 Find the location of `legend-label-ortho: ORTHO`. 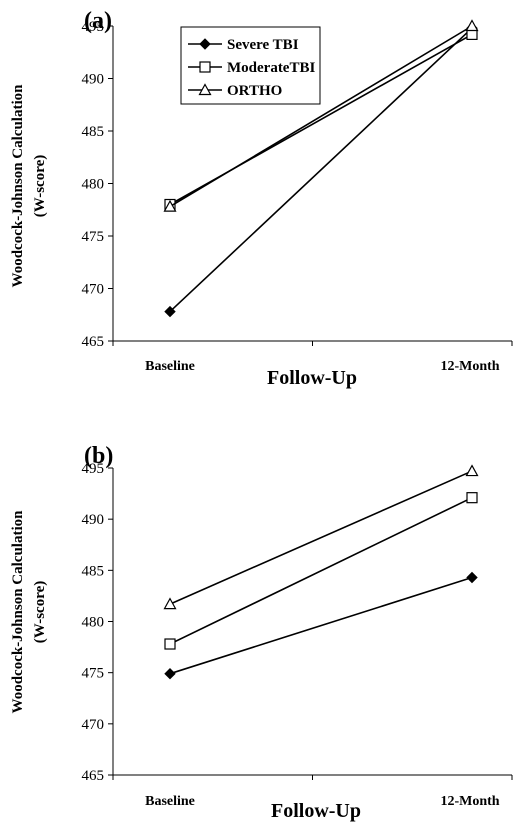

legend-label-ortho: ORTHO is located at coordinates (254, 91).